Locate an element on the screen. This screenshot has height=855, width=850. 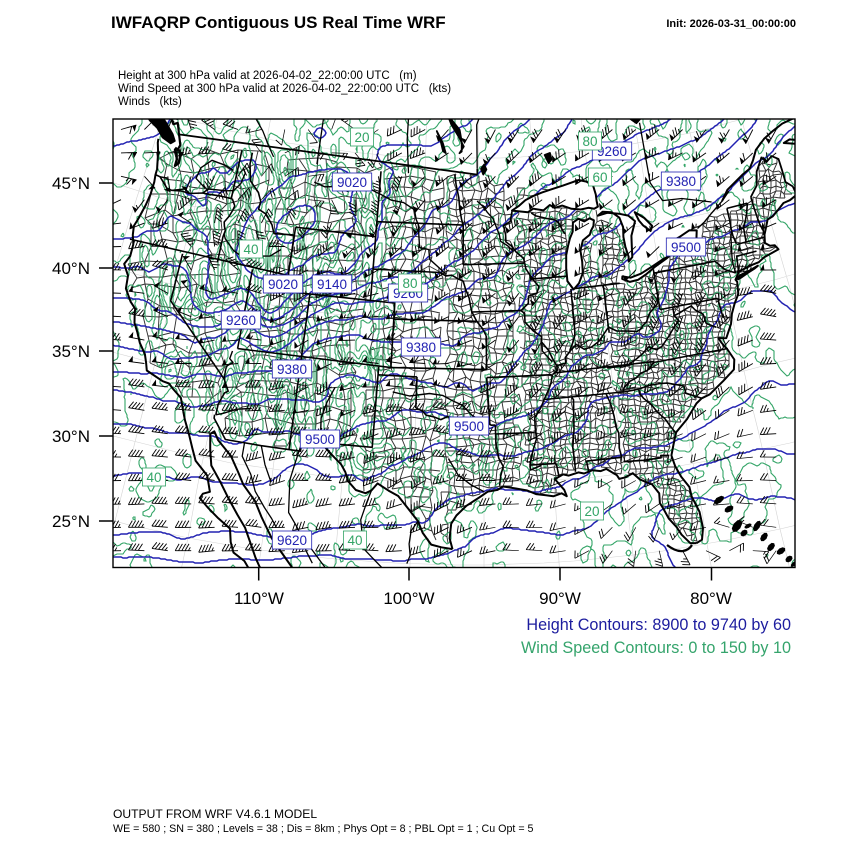
svg-text: 9140 is located at coordinates (332, 284).